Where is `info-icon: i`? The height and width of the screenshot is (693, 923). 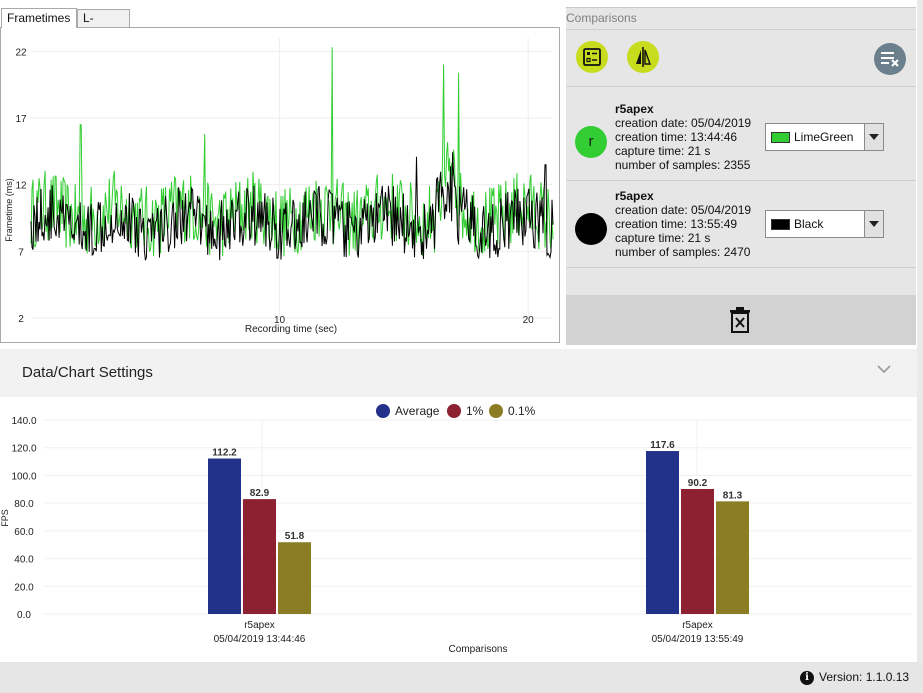
info-icon: i is located at coordinates (807, 678).